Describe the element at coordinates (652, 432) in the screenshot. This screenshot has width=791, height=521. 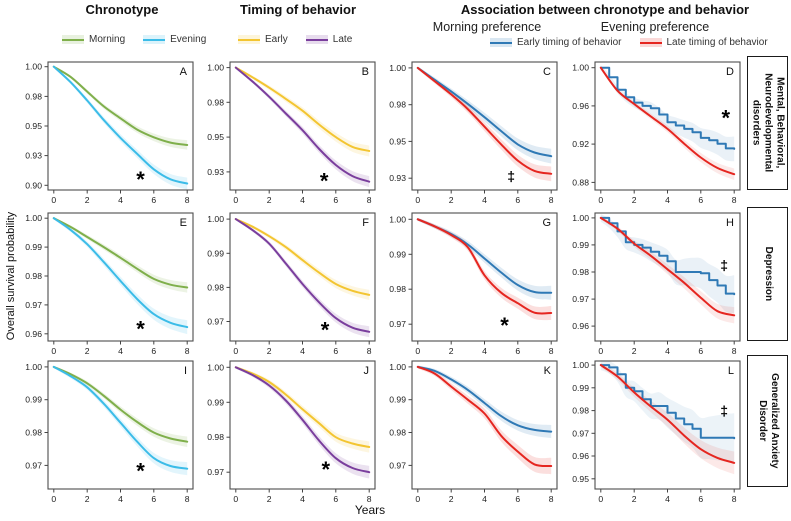
I see `panel-L: 1.00 0.99 0.98 0.97 0.96 0.95 0 2 4 6 8 L ‡` at that location.